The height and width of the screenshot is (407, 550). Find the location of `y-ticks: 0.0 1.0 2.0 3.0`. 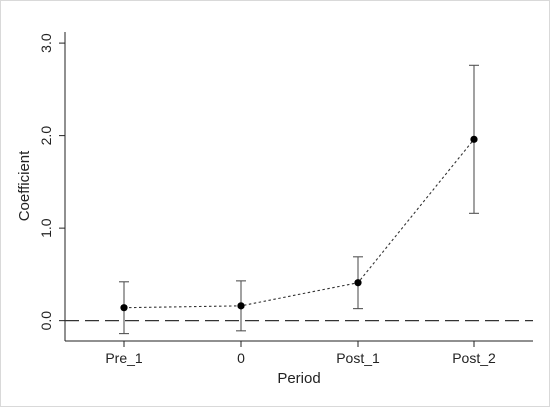

y-ticks: 0.0 1.0 2.0 3.0 is located at coordinates (51, 181).